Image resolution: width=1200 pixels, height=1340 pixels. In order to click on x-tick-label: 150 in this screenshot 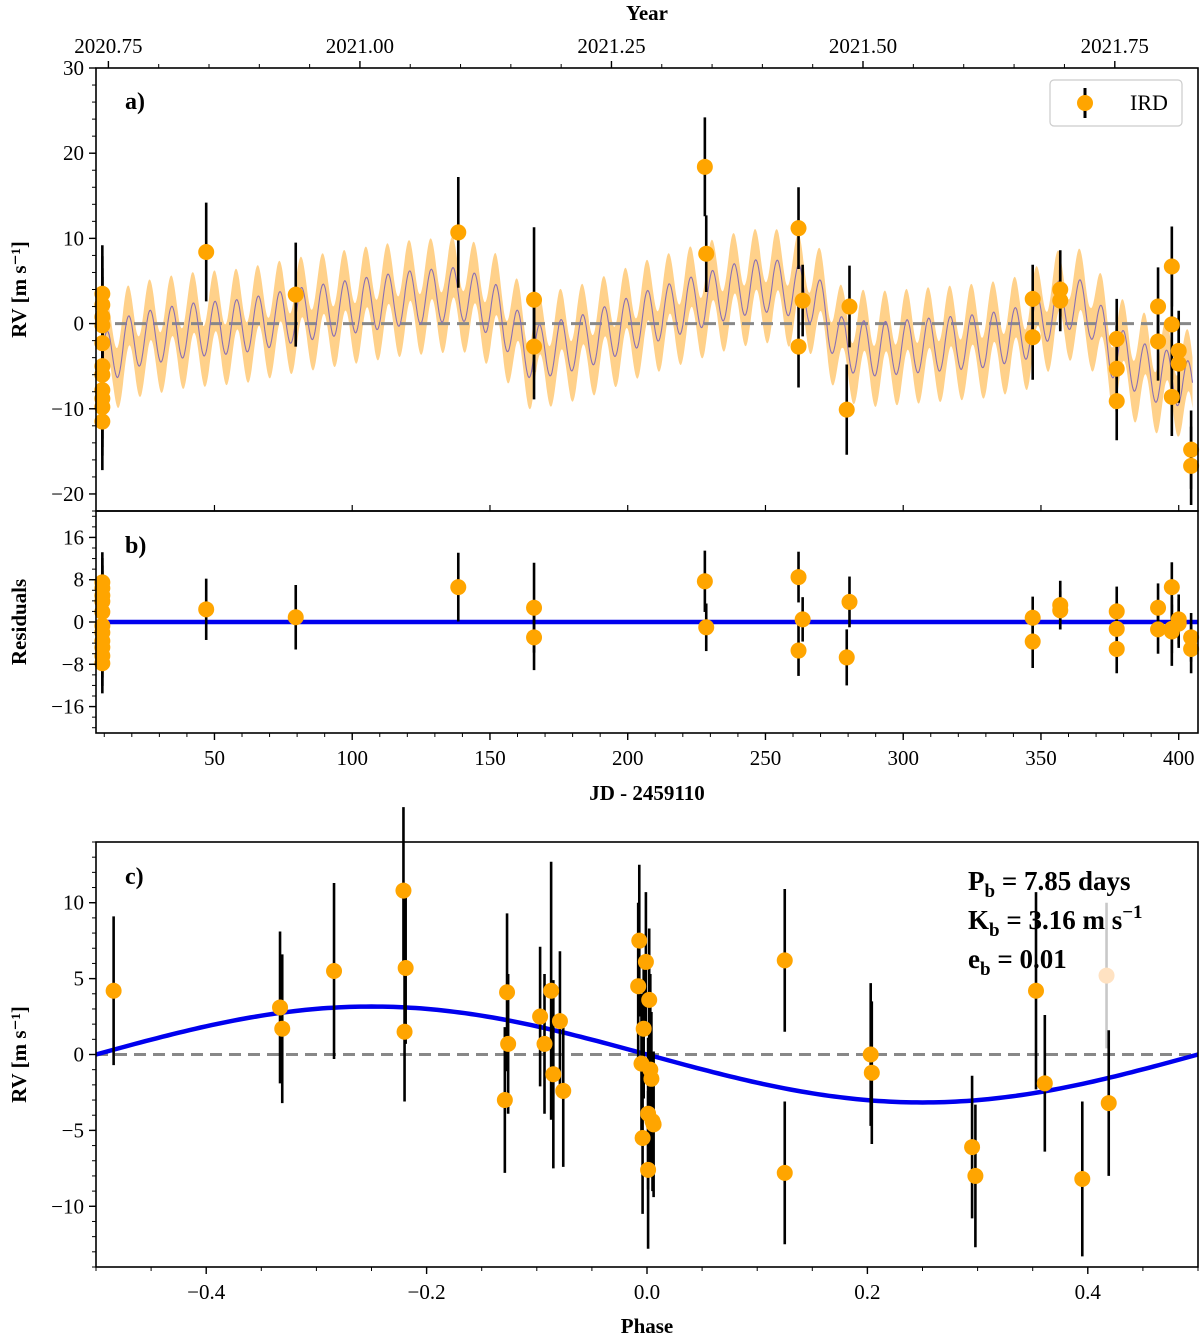, I will do `click(490, 758)`.